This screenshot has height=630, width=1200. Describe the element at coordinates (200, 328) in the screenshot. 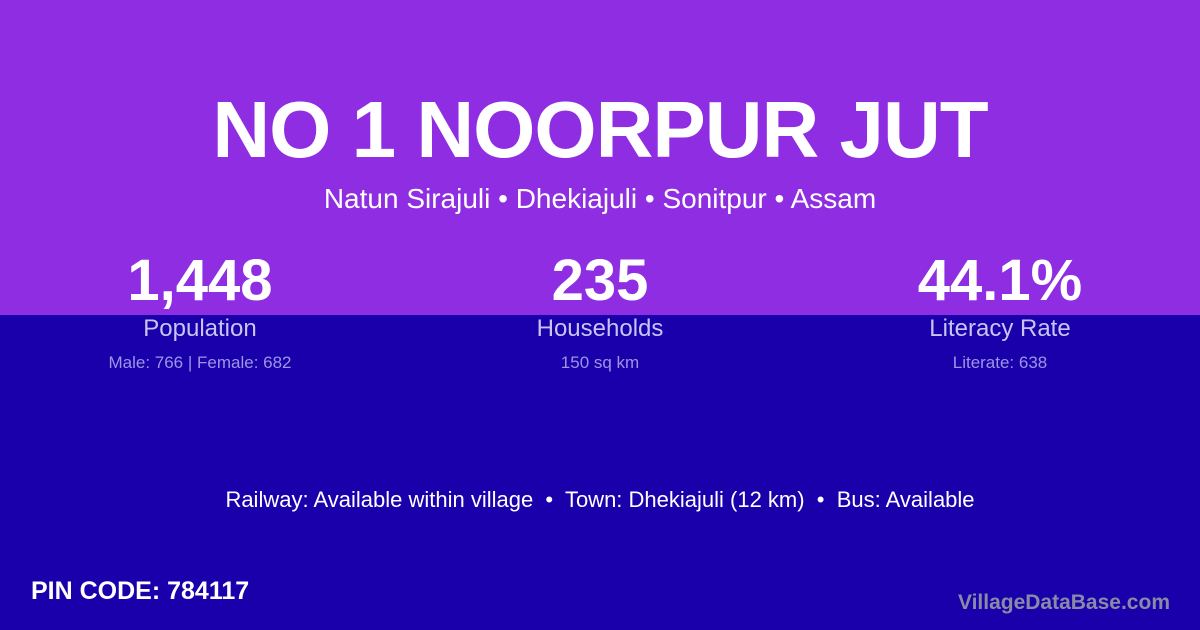

I see `stat-label: Population` at that location.